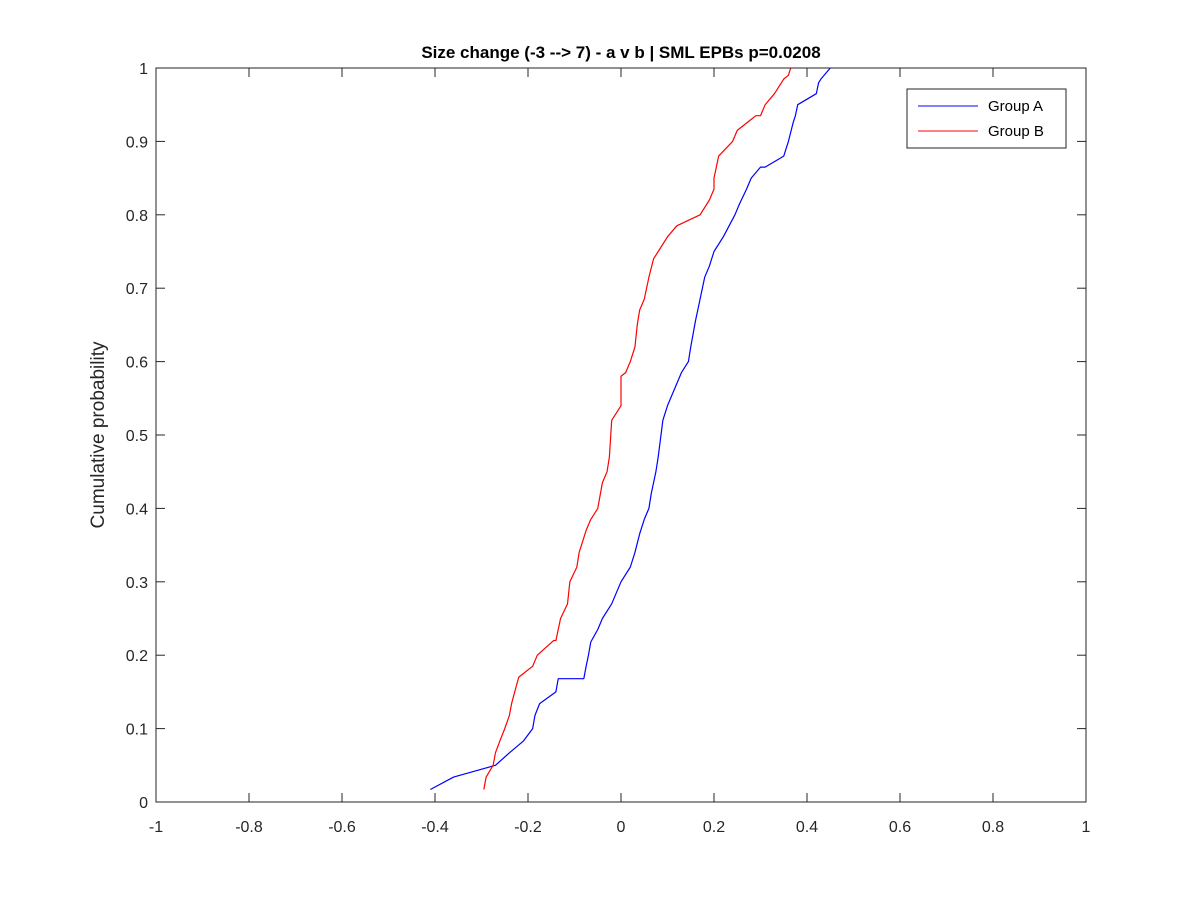 This screenshot has height=900, width=1200. Describe the element at coordinates (993, 827) in the screenshot. I see `x-tick-label: 0.8` at that location.